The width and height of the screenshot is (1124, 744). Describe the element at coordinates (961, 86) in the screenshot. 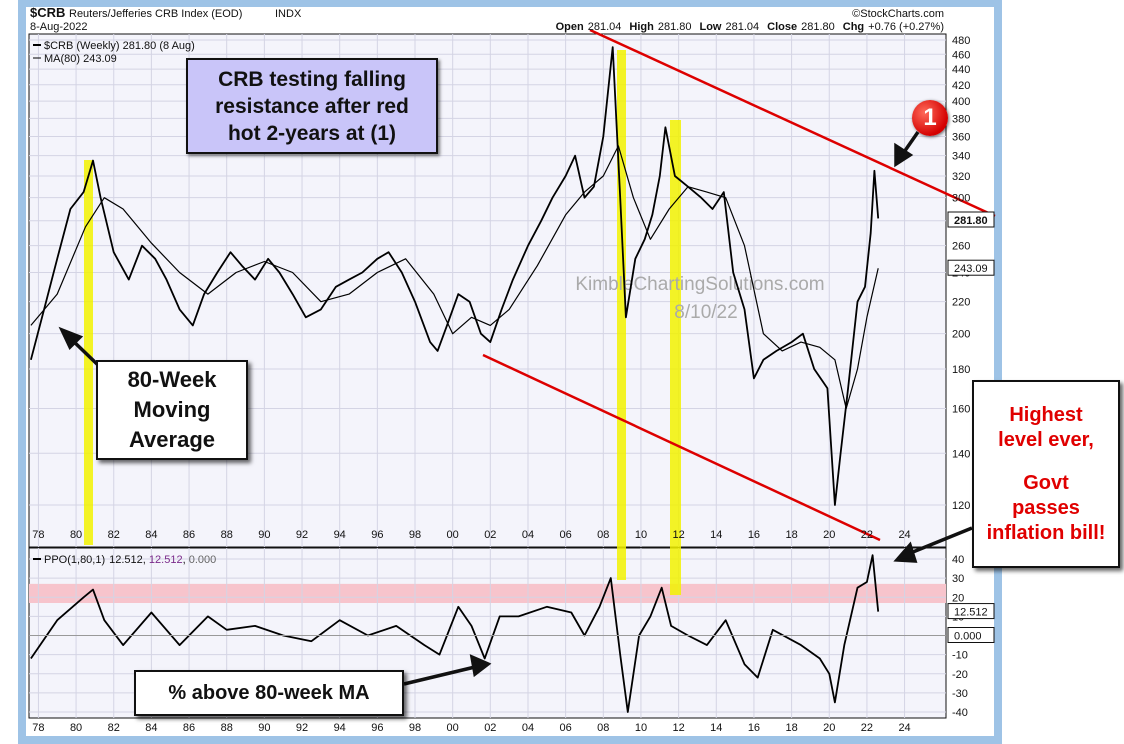

I see `y-tick-label-price: 420` at that location.